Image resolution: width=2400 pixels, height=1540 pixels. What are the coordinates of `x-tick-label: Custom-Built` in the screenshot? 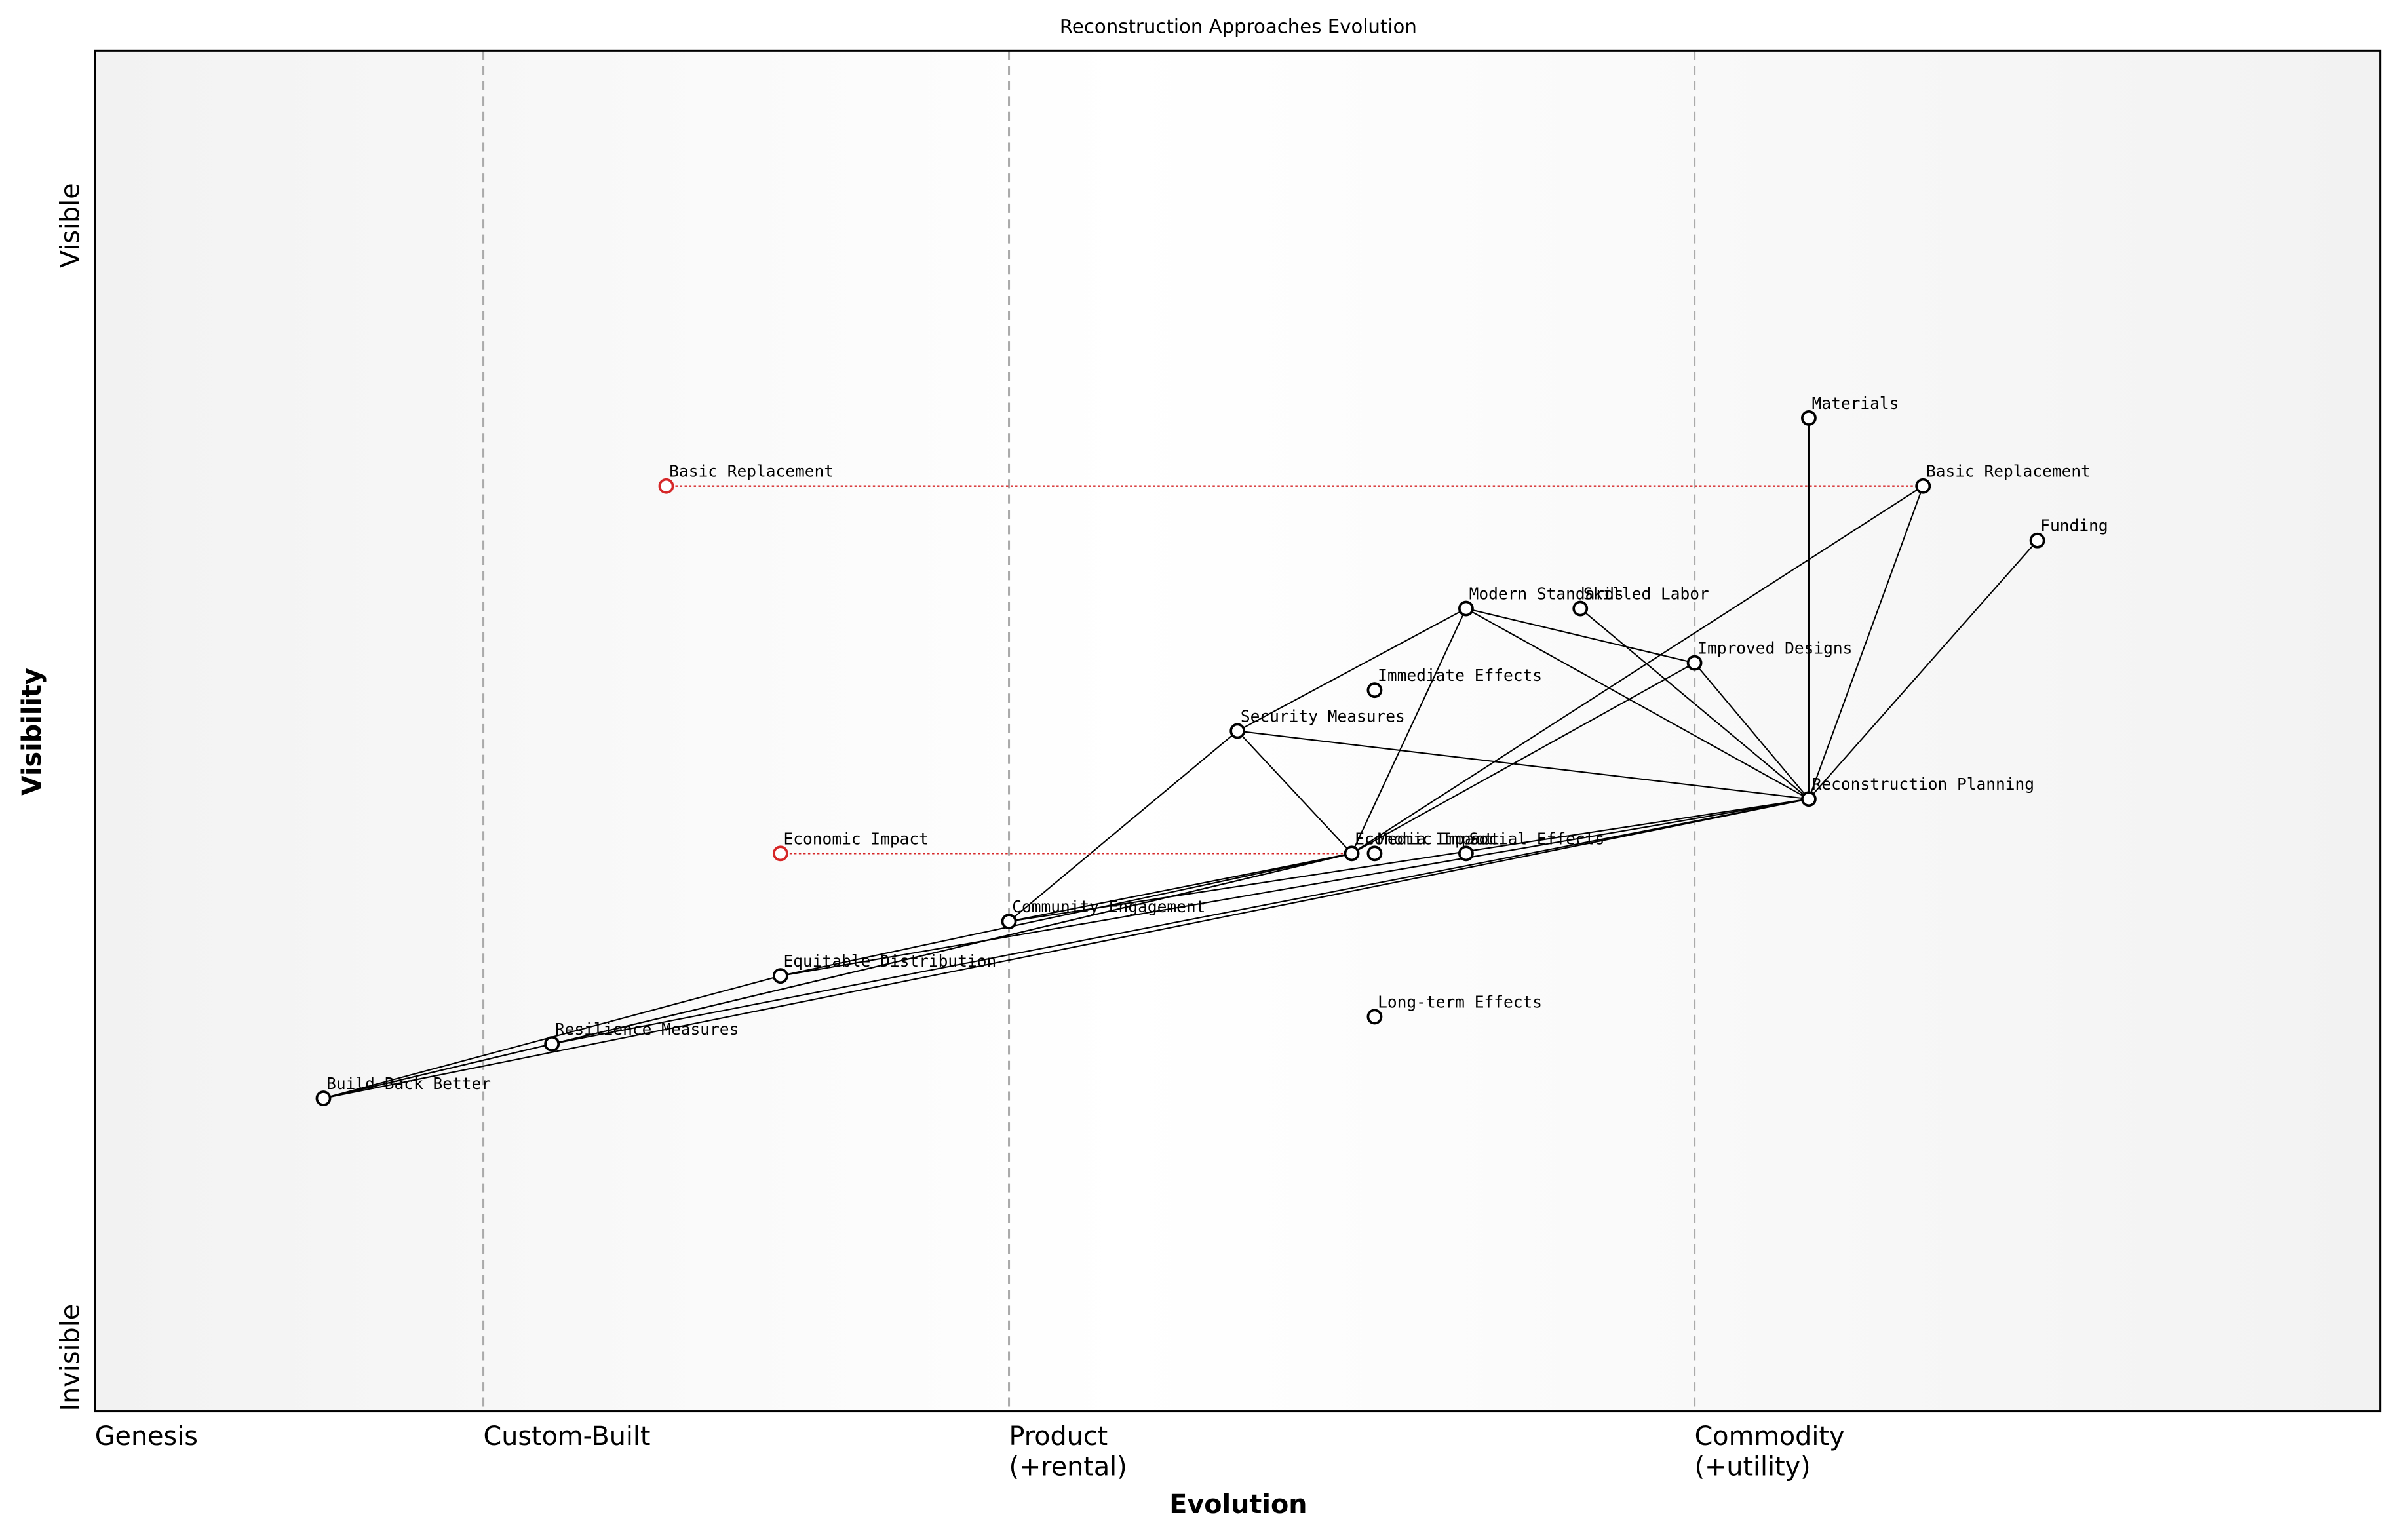 It's located at (567, 1436).